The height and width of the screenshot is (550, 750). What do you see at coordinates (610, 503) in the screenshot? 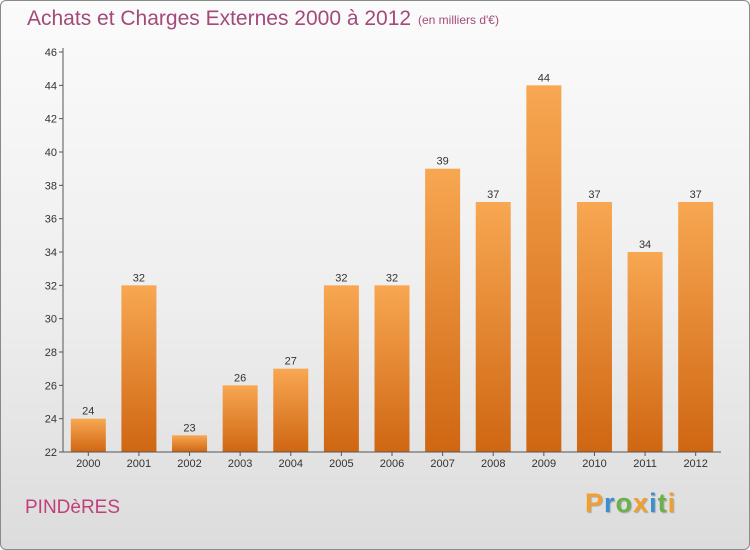
I see `brand-letter: r` at bounding box center [610, 503].